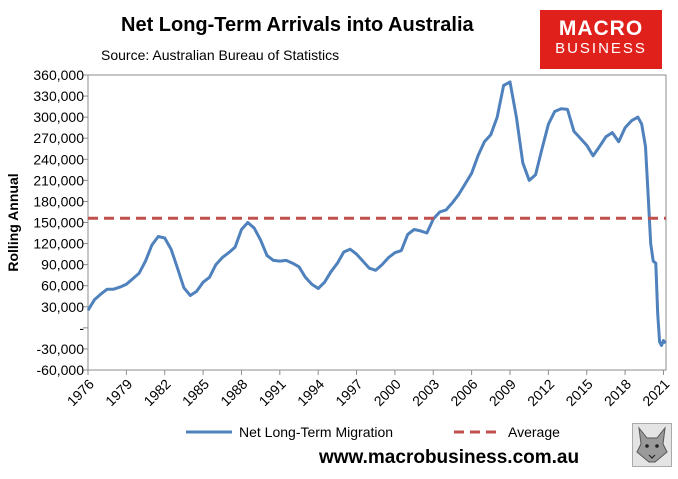 The width and height of the screenshot is (678, 479). What do you see at coordinates (652, 445) in the screenshot?
I see `wolf-head-icon` at bounding box center [652, 445].